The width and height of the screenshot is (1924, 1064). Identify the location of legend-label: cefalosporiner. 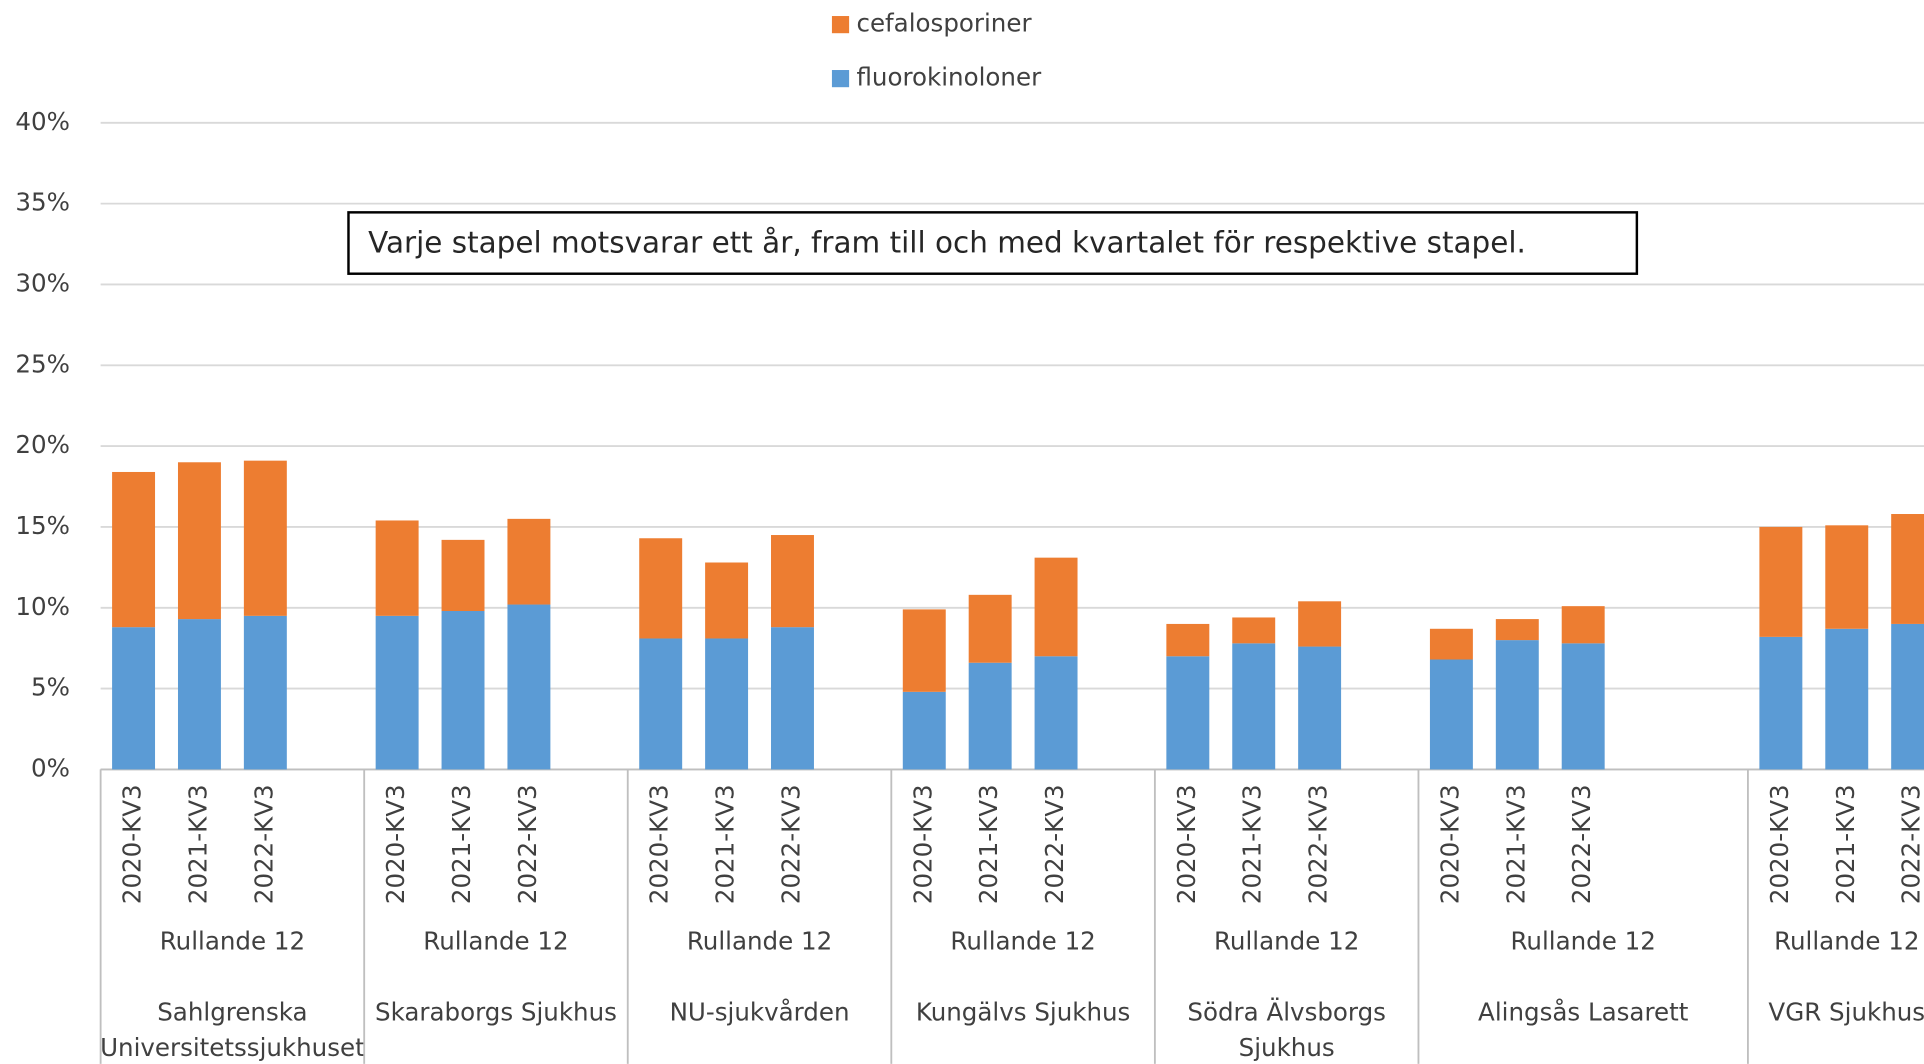
(944, 23).